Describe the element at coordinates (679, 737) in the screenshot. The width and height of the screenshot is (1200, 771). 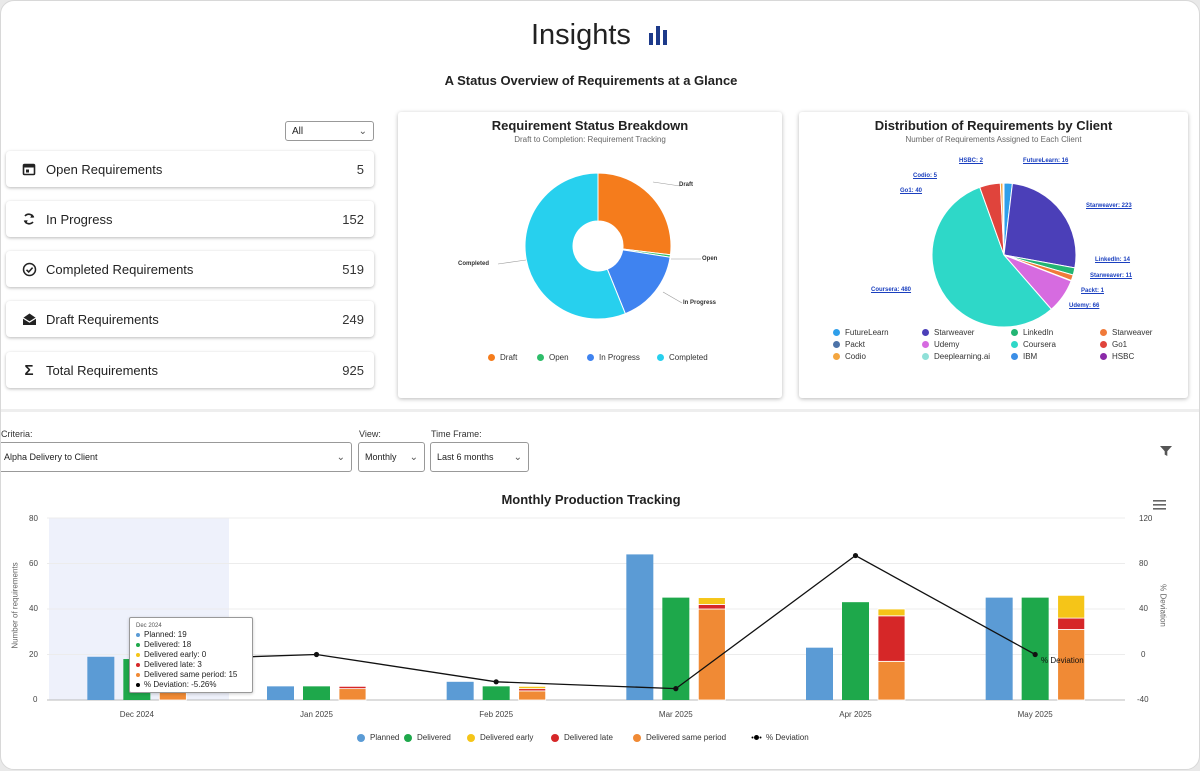
I see `production-legend-item: Delivered same period` at that location.